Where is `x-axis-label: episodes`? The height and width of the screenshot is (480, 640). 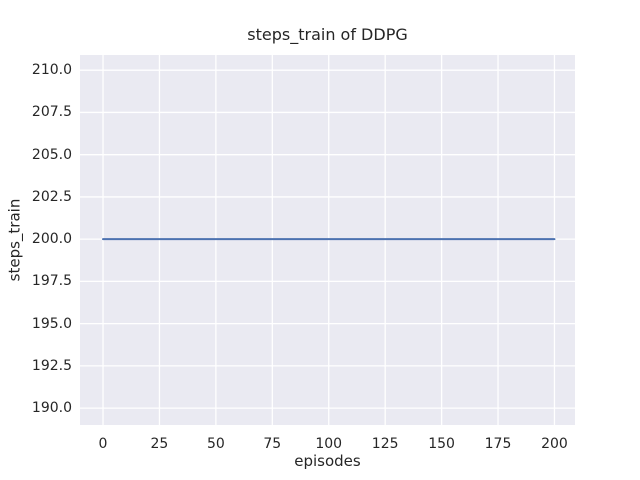
x-axis-label: episodes is located at coordinates (327, 461).